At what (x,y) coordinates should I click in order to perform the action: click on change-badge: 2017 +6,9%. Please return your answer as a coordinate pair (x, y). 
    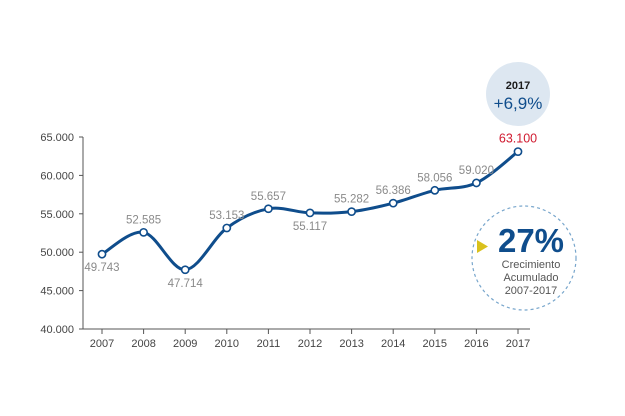
    Looking at the image, I should click on (518, 94).